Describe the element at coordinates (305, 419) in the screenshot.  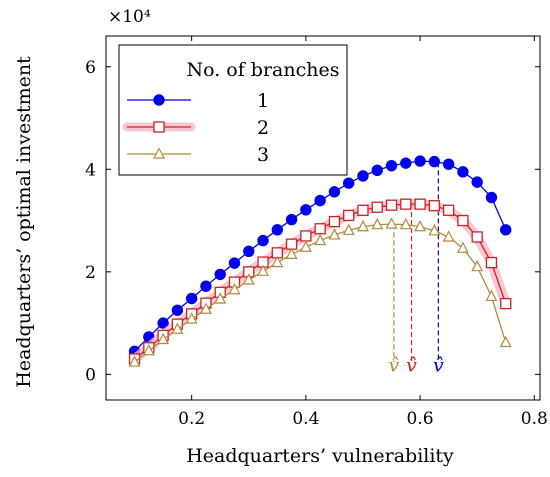
I see `x-tick-label: 0.4` at that location.